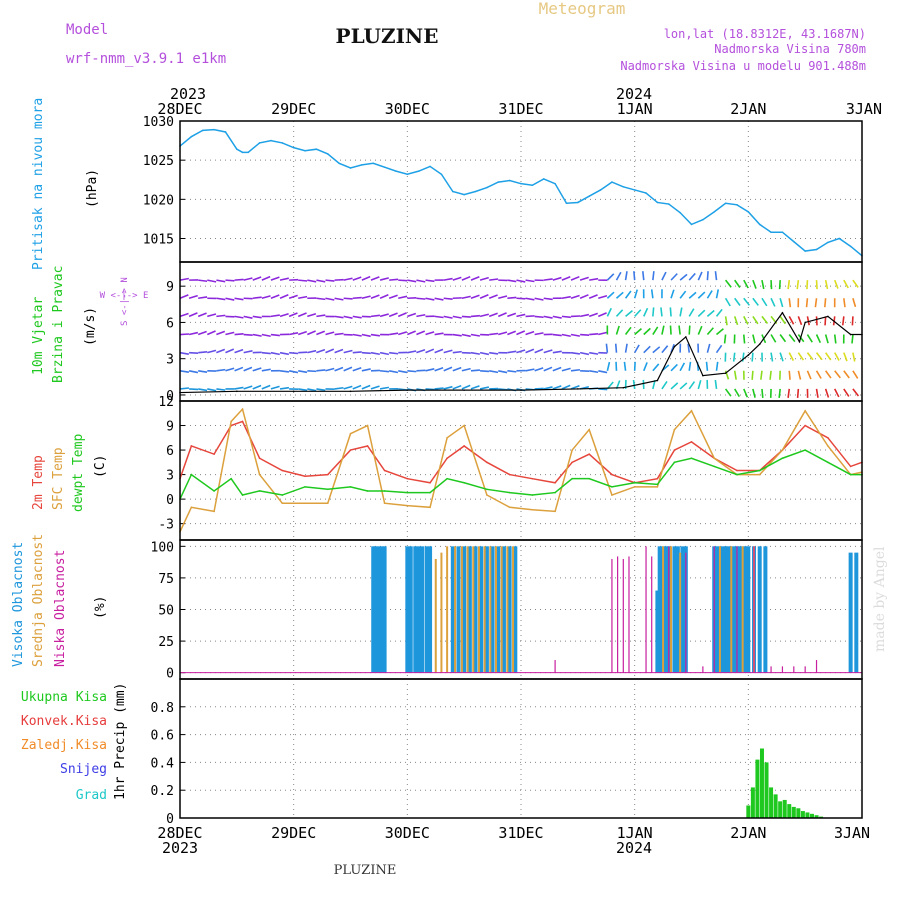 The width and height of the screenshot is (900, 900). Describe the element at coordinates (120, 741) in the screenshot. I see `precip-unit: 1hr Precip (mm)` at that location.